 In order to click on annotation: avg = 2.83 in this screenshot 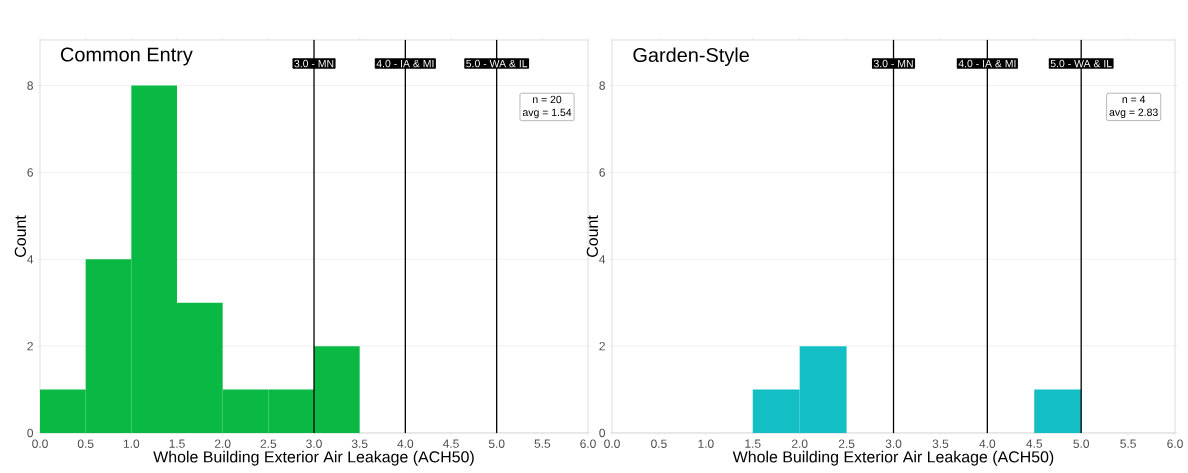, I will do `click(1133, 113)`.